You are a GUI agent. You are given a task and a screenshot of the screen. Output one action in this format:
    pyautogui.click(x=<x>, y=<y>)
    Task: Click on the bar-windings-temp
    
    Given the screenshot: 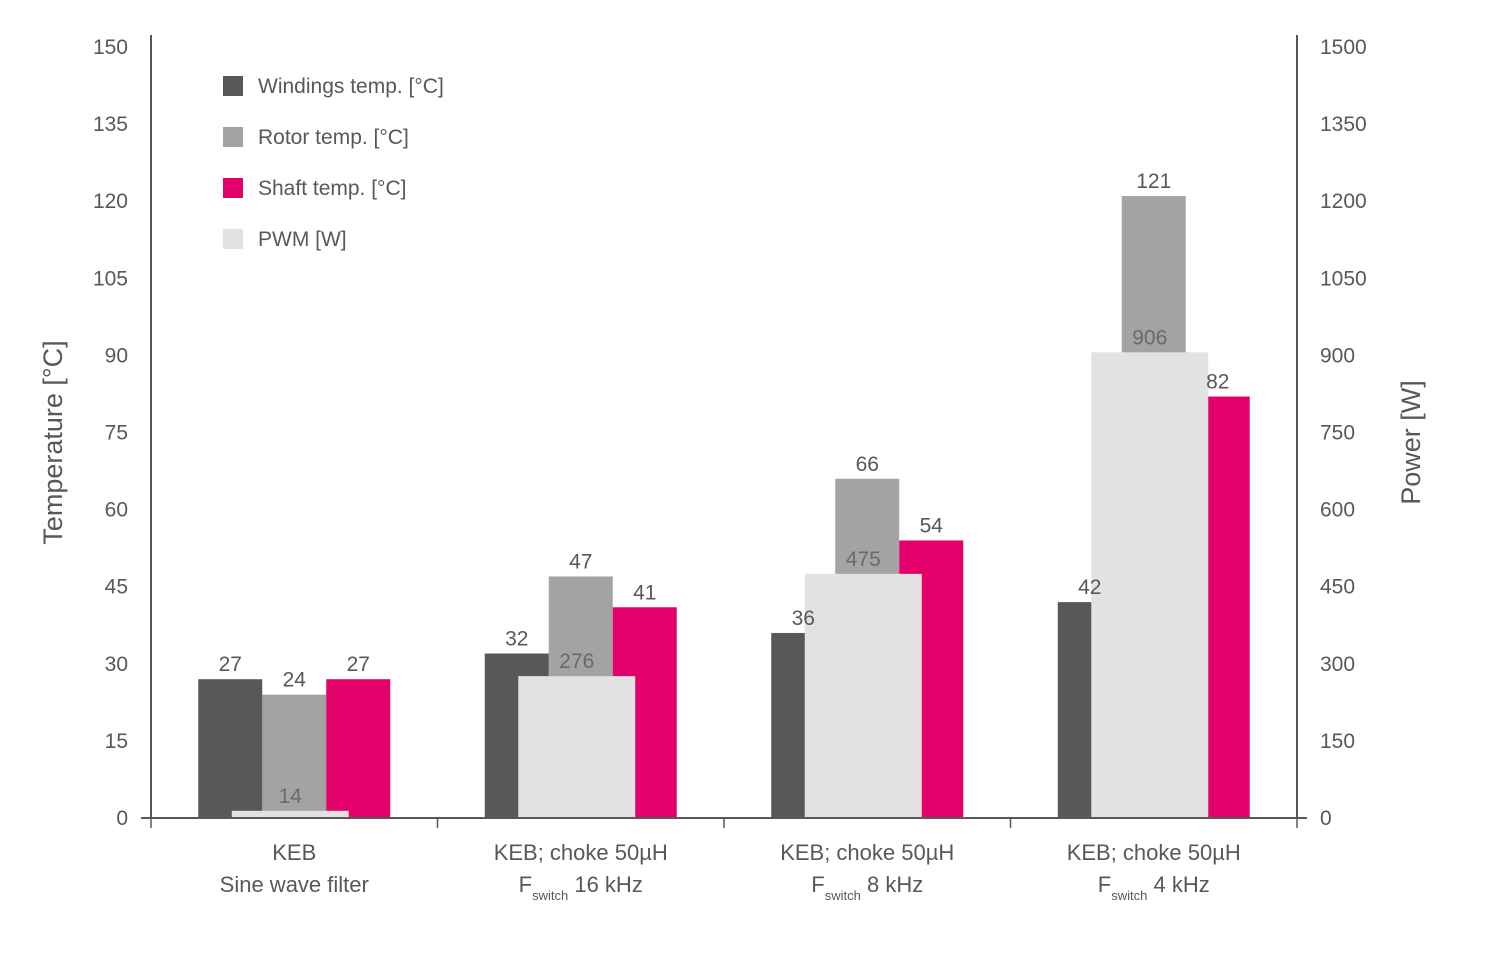 What is the action you would take?
    pyautogui.click(x=230, y=748)
    